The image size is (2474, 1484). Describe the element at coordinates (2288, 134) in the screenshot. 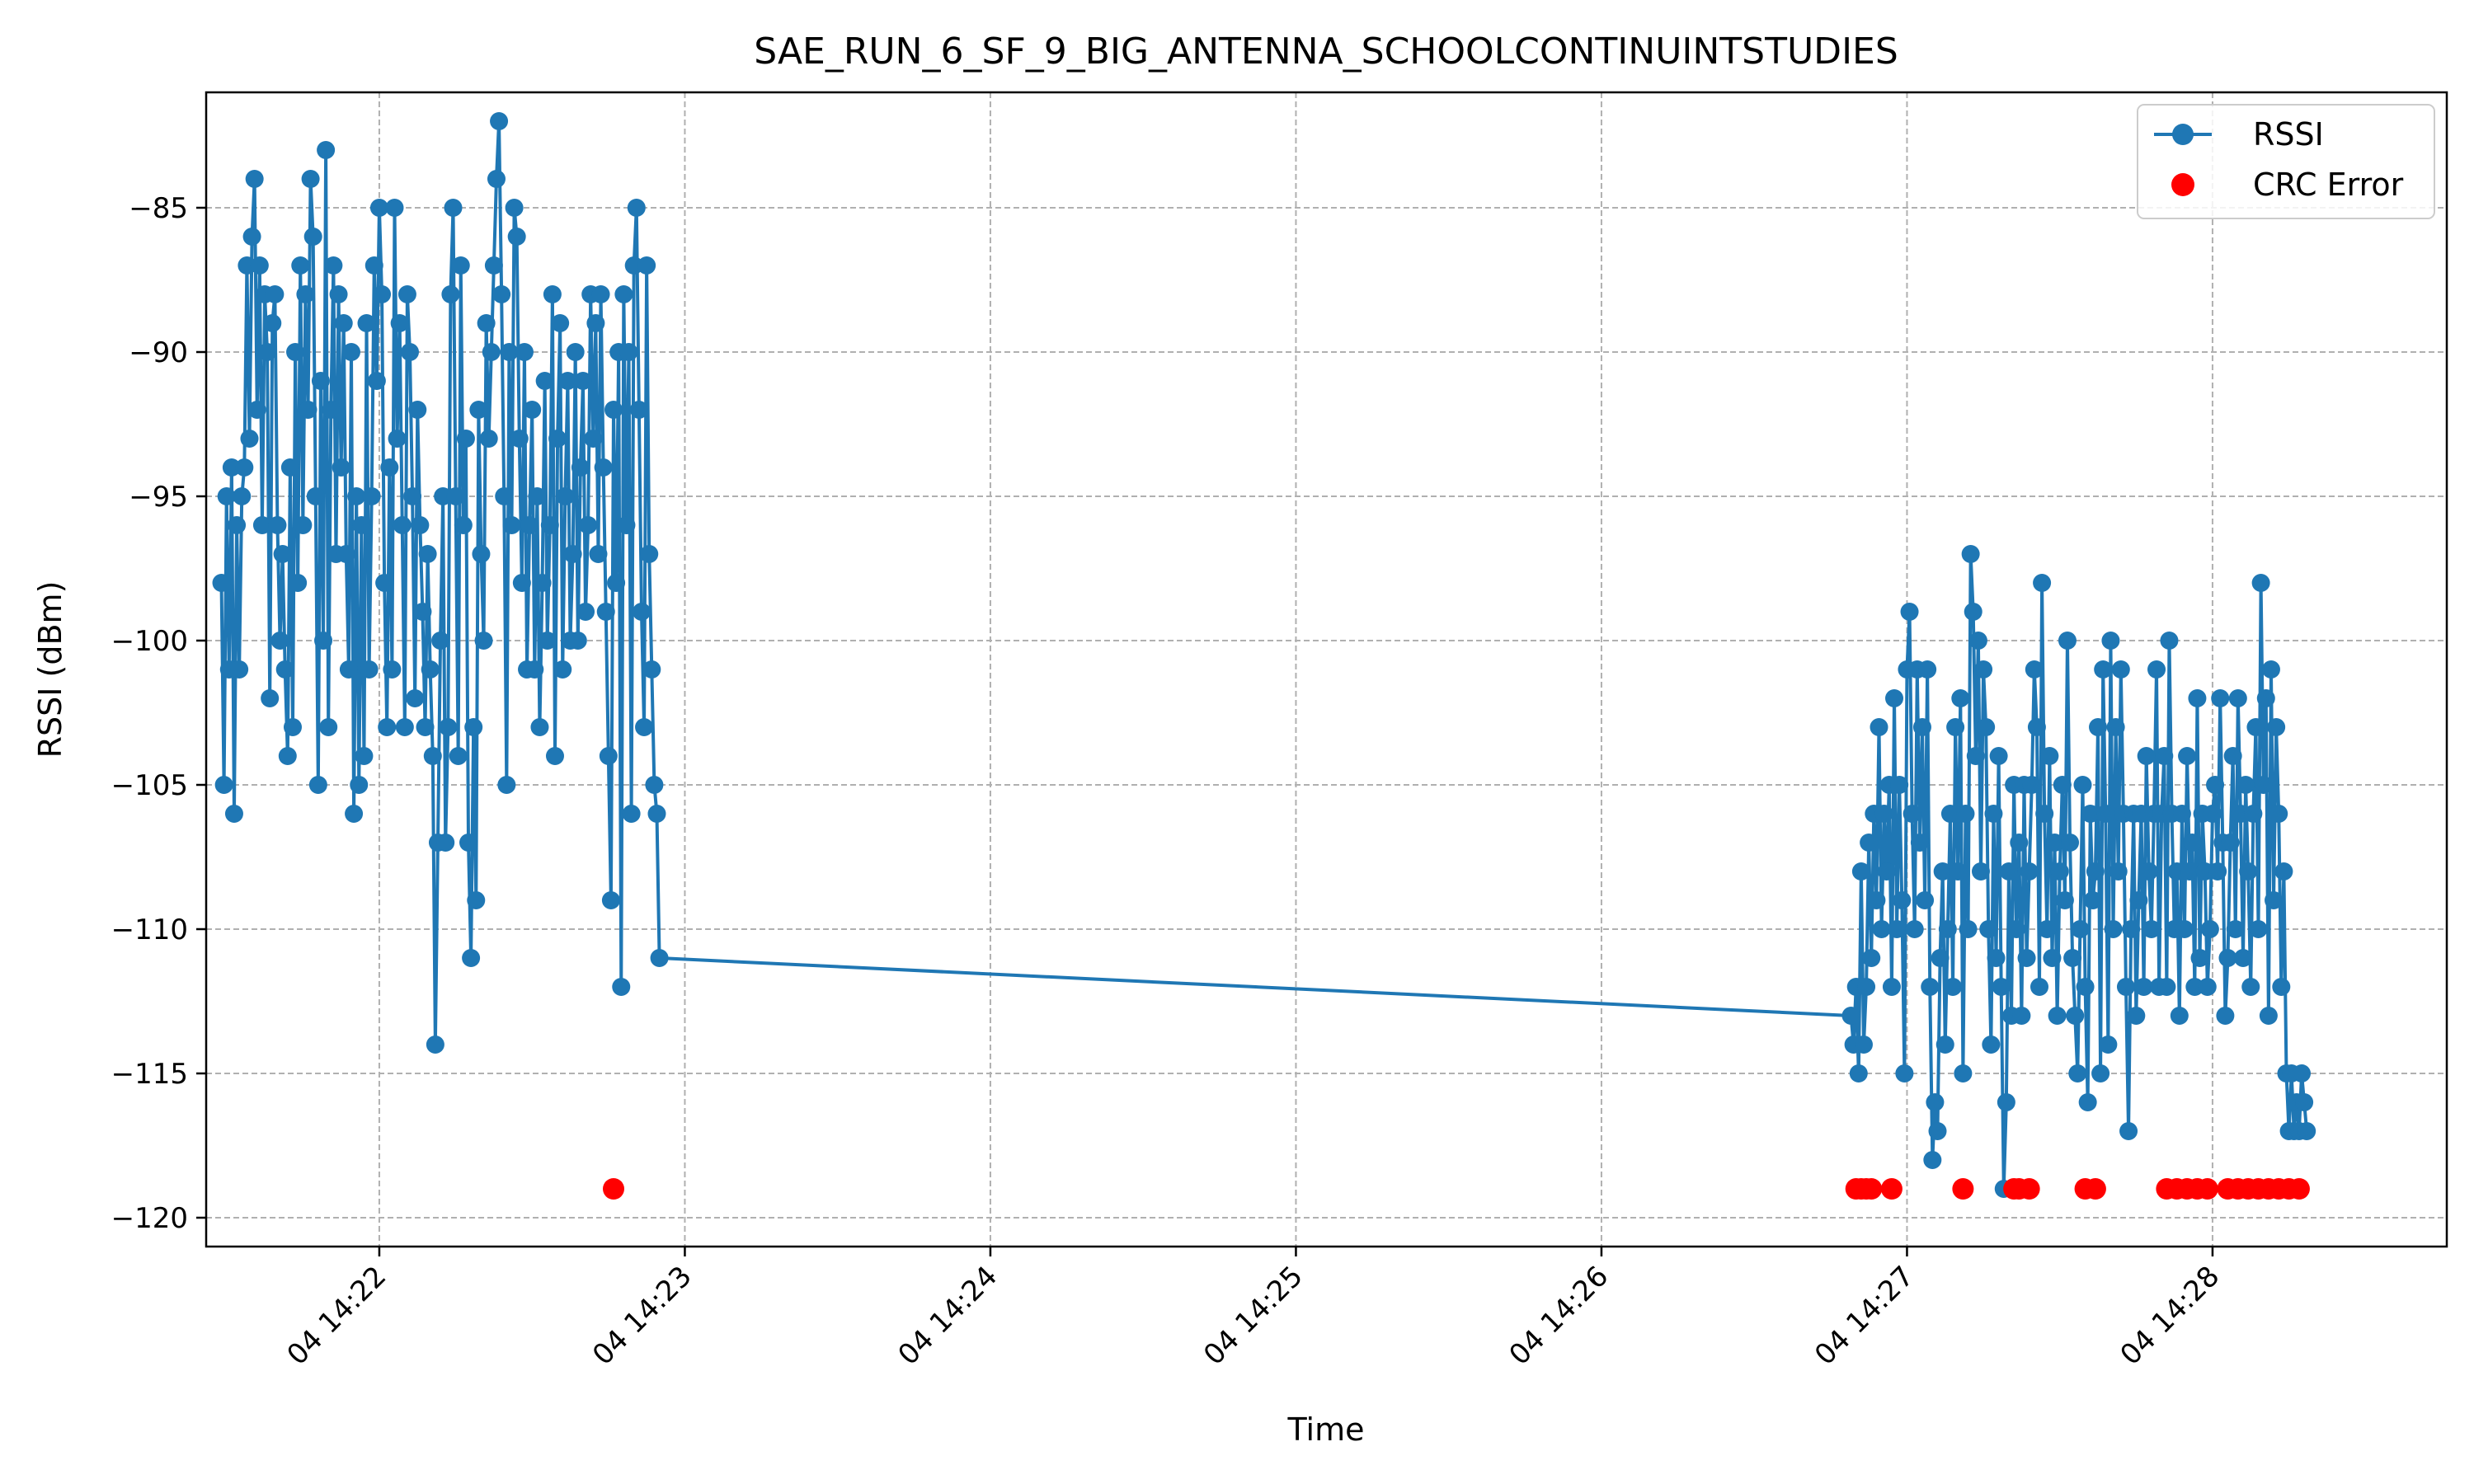

I see `legend-rssi-label: RSSI` at that location.